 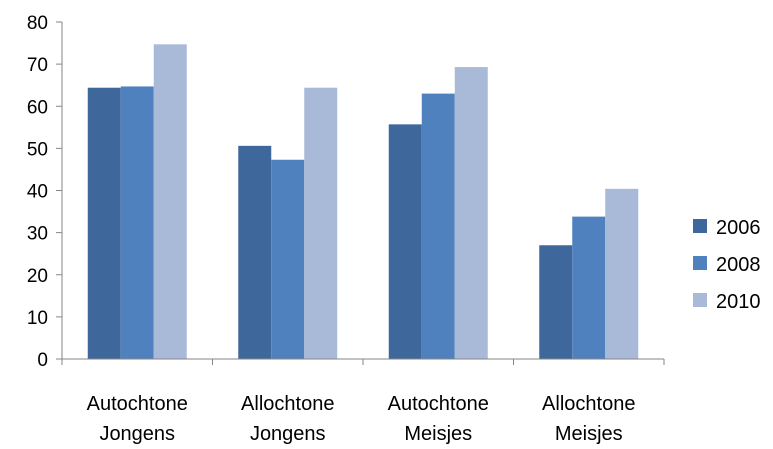 What do you see at coordinates (37, 65) in the screenshot?
I see `y-tick-label: 70` at bounding box center [37, 65].